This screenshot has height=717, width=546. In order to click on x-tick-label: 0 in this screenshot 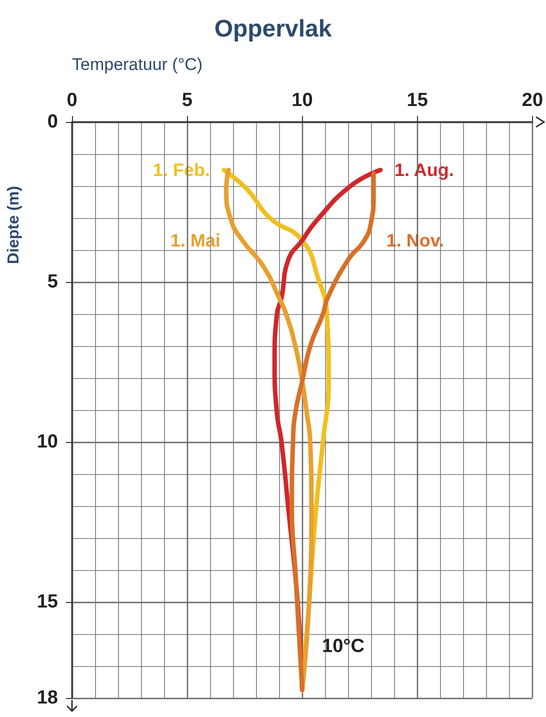, I will do `click(72, 100)`.